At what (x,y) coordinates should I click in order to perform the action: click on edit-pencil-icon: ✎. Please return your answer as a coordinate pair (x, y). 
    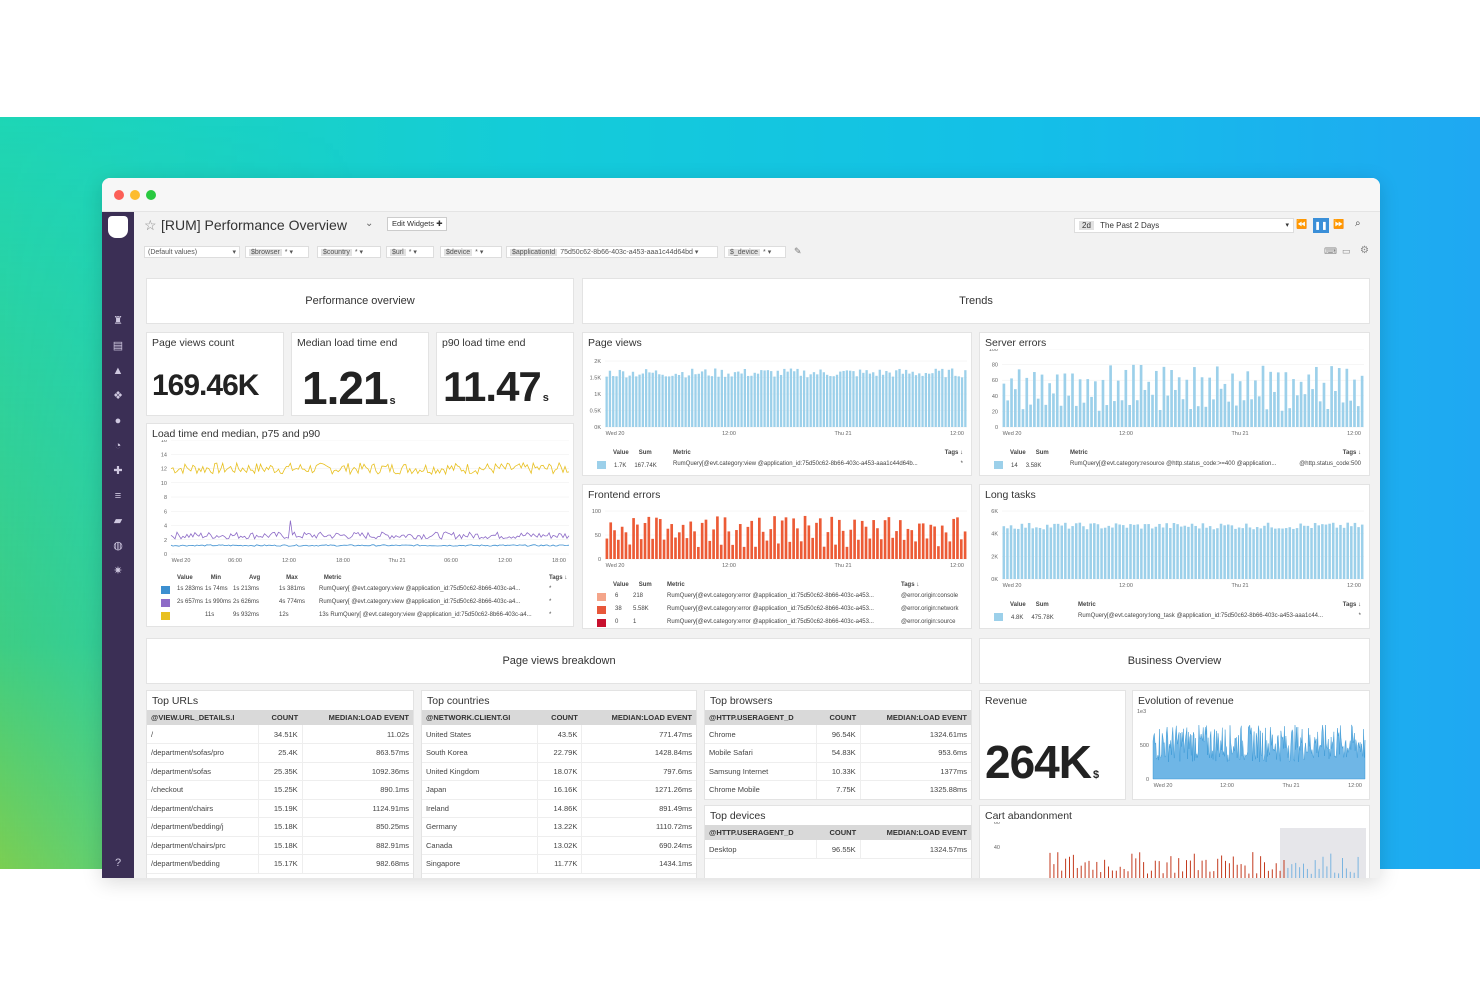
    Looking at the image, I should click on (798, 251).